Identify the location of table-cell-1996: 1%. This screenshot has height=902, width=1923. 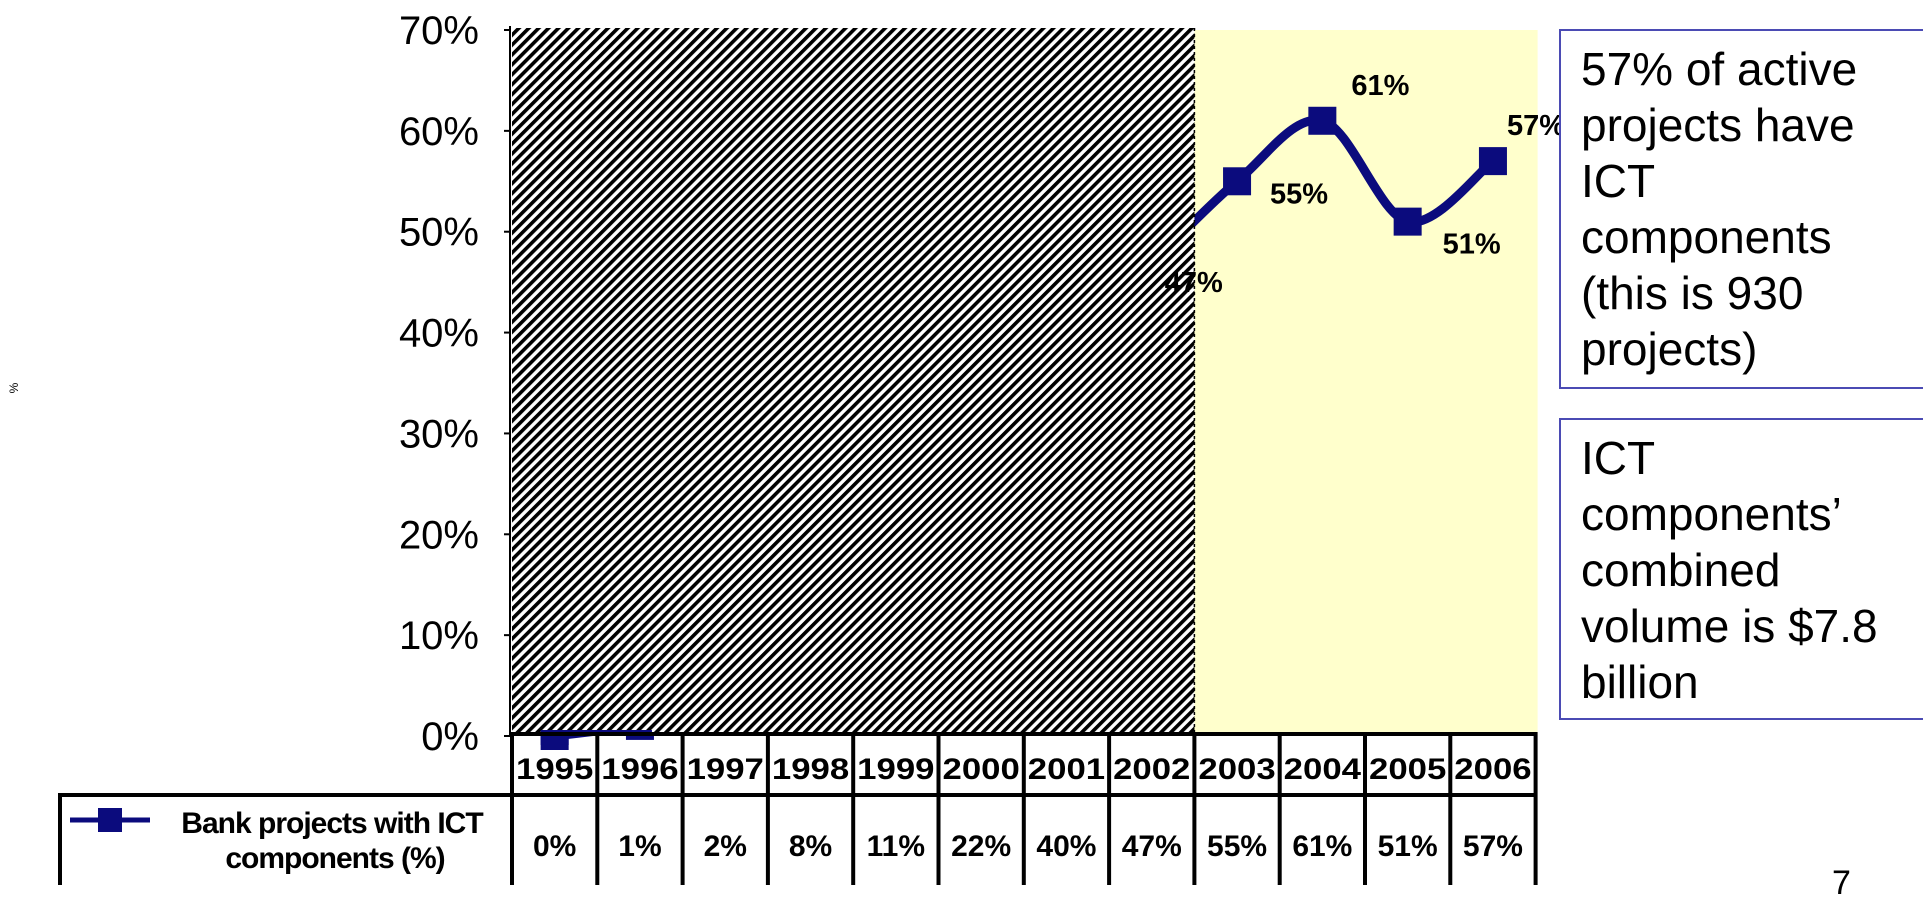
(639, 846).